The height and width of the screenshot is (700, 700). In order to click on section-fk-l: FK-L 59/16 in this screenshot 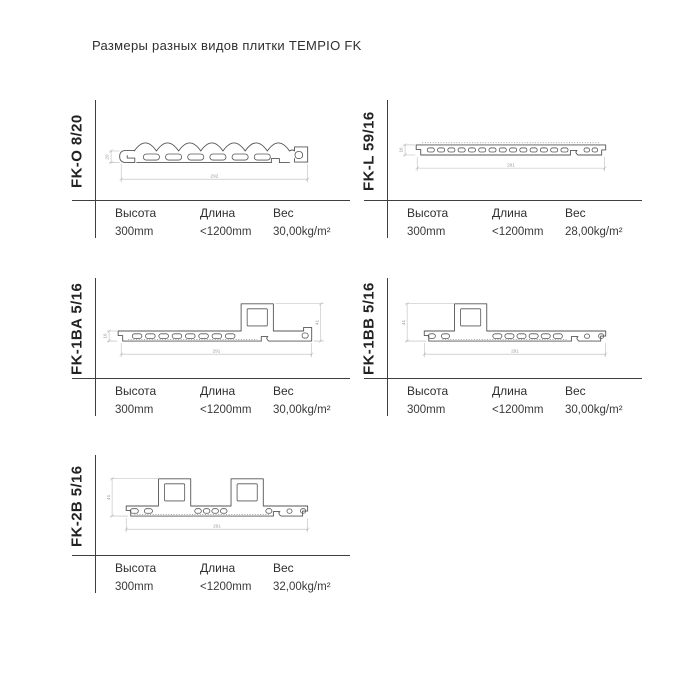, I will do `click(500, 175)`.